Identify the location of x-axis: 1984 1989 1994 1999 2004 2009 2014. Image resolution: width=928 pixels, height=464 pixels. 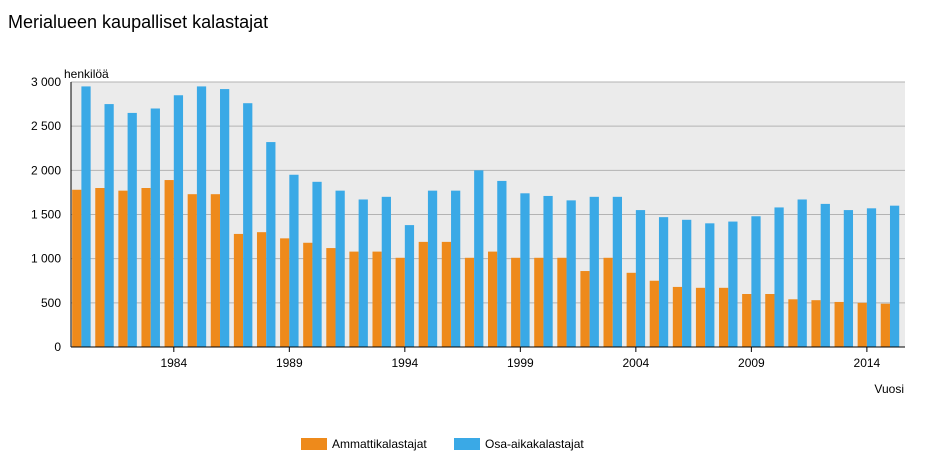
(520, 358).